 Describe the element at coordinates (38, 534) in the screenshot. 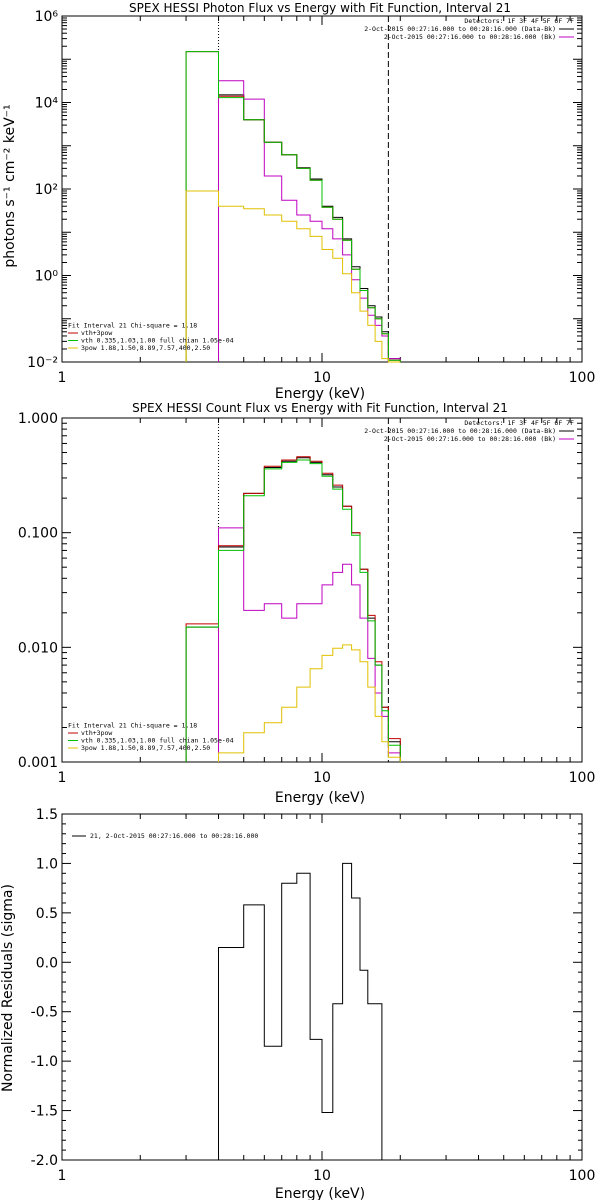

I see `y-tick-label: 0.100` at that location.